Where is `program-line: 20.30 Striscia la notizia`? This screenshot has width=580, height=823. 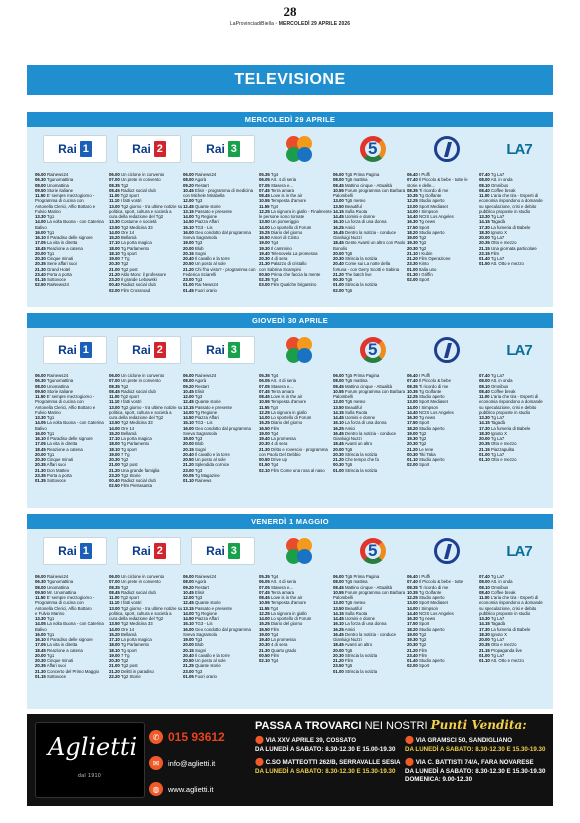
program-line: 20.30 Striscia la notizia is located at coordinates (355, 258).